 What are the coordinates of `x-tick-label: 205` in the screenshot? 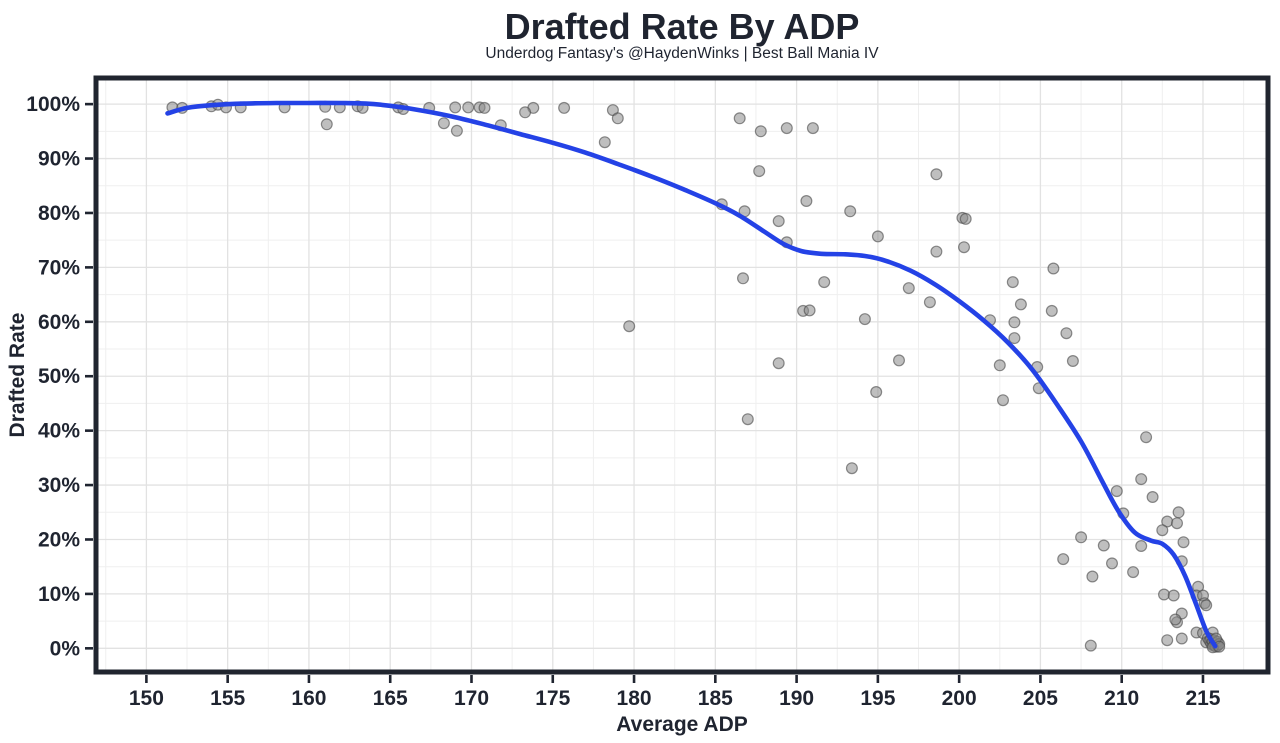 It's located at (1040, 698).